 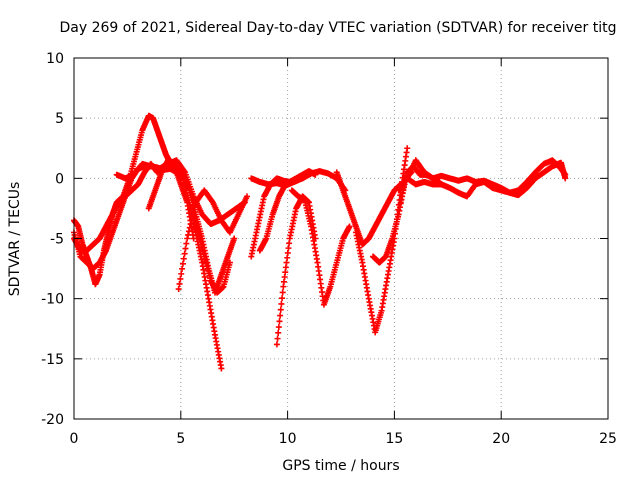 I want to click on x-tick-label: 20, so click(x=501, y=439).